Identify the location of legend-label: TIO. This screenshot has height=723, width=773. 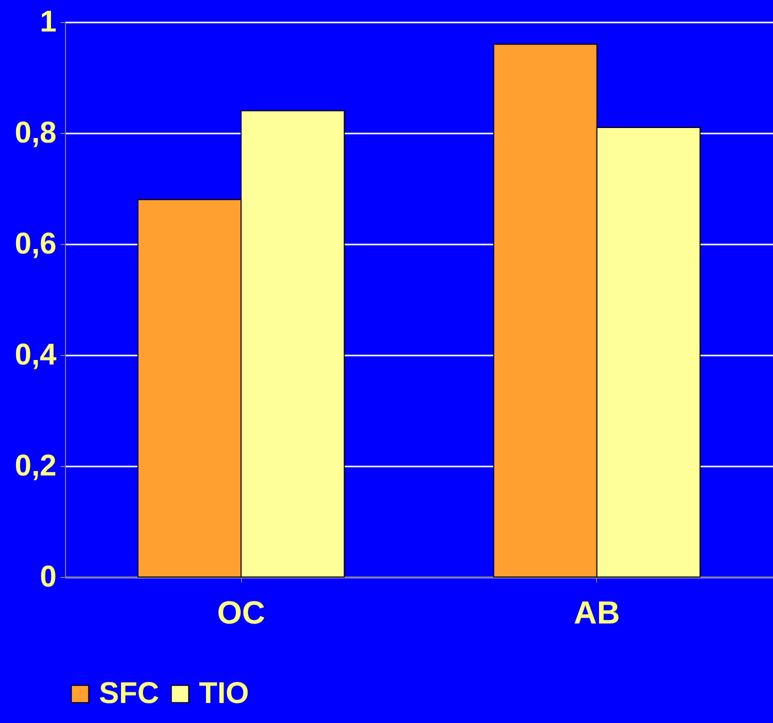
(224, 693).